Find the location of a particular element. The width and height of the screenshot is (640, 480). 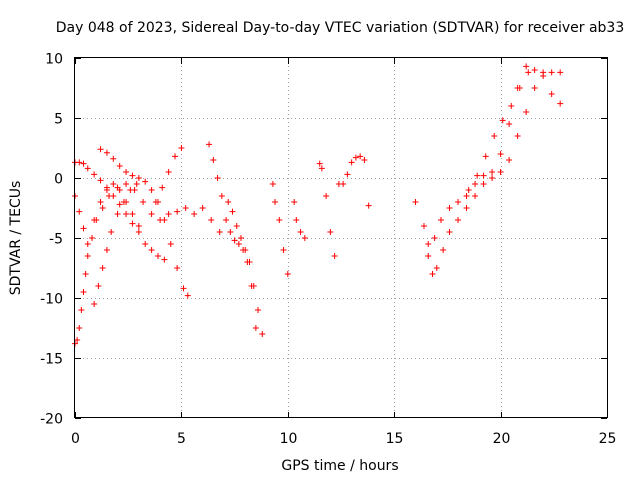

series-track-c is located at coordinates (144, 222).